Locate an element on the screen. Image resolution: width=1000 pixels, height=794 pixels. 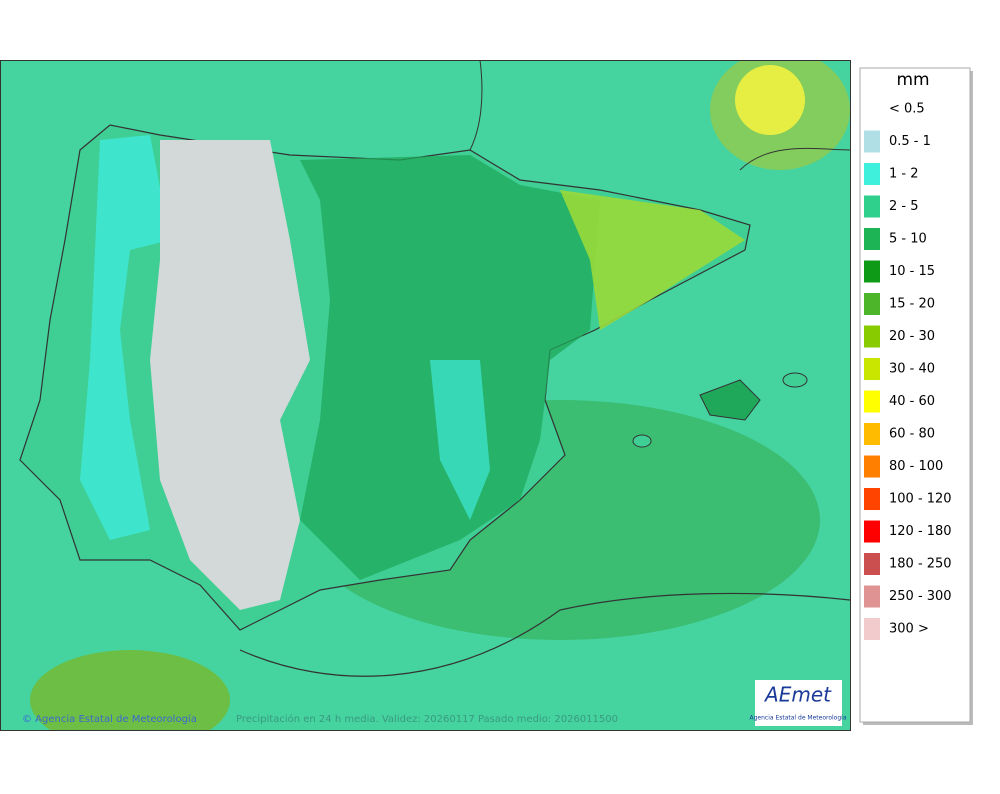
legend-label: 2 - 5 is located at coordinates (904, 206).